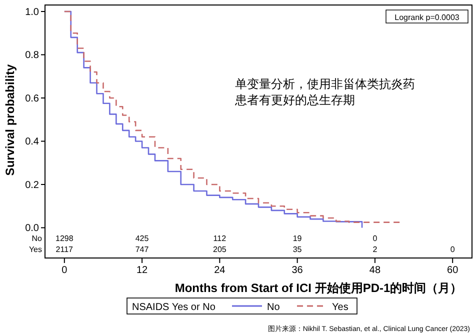 The width and height of the screenshot is (474, 336). Describe the element at coordinates (294, 100) in the screenshot. I see `annotation: 患者有更好的总生存期` at that location.